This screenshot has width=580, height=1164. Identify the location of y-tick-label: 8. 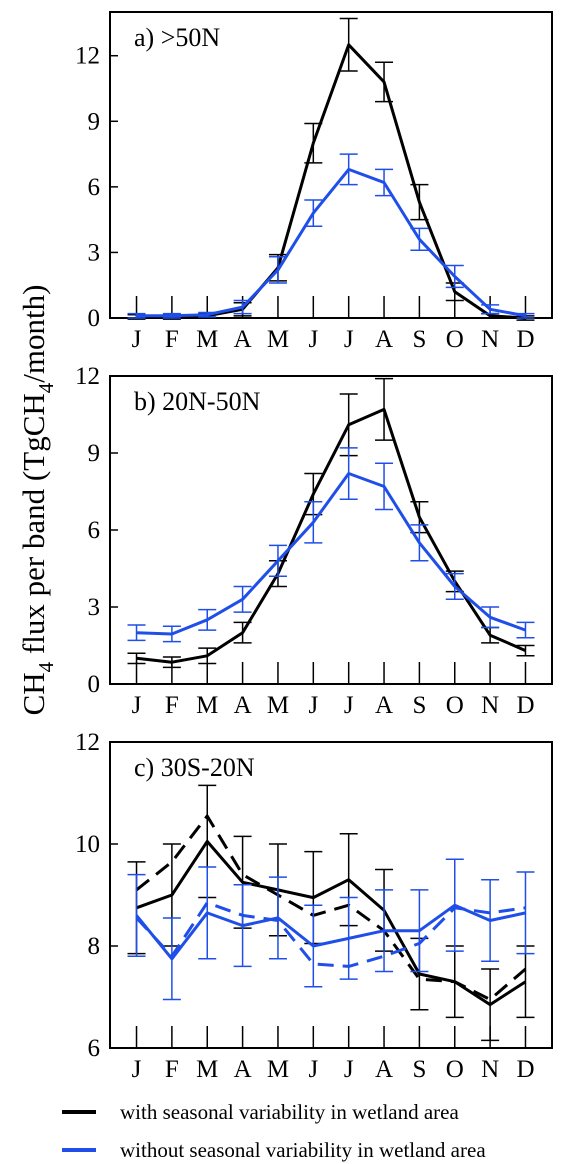
(94, 946).